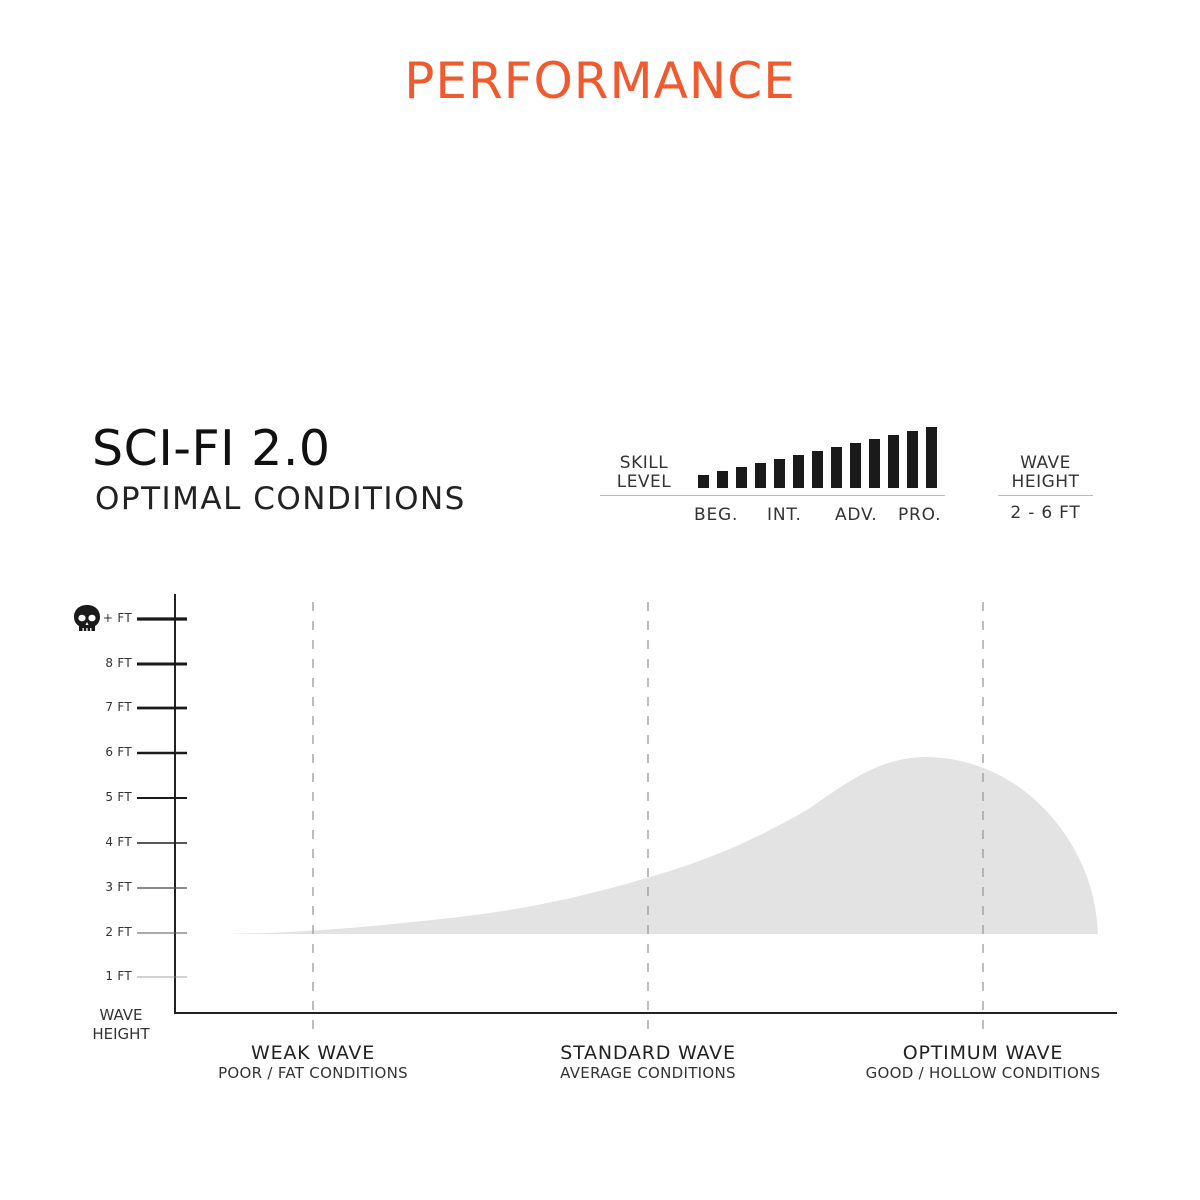 This screenshot has width=1200, height=1200. I want to click on board-subtitle: OPTIMAL CONDITIONS, so click(280, 499).